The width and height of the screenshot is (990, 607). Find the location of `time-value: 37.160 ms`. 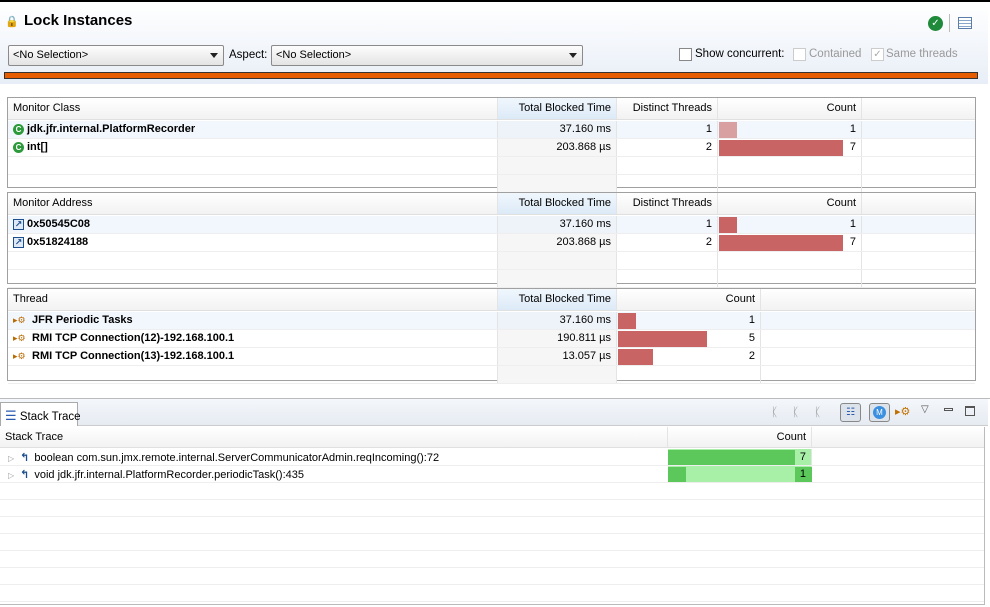

time-value: 37.160 ms is located at coordinates (585, 320).